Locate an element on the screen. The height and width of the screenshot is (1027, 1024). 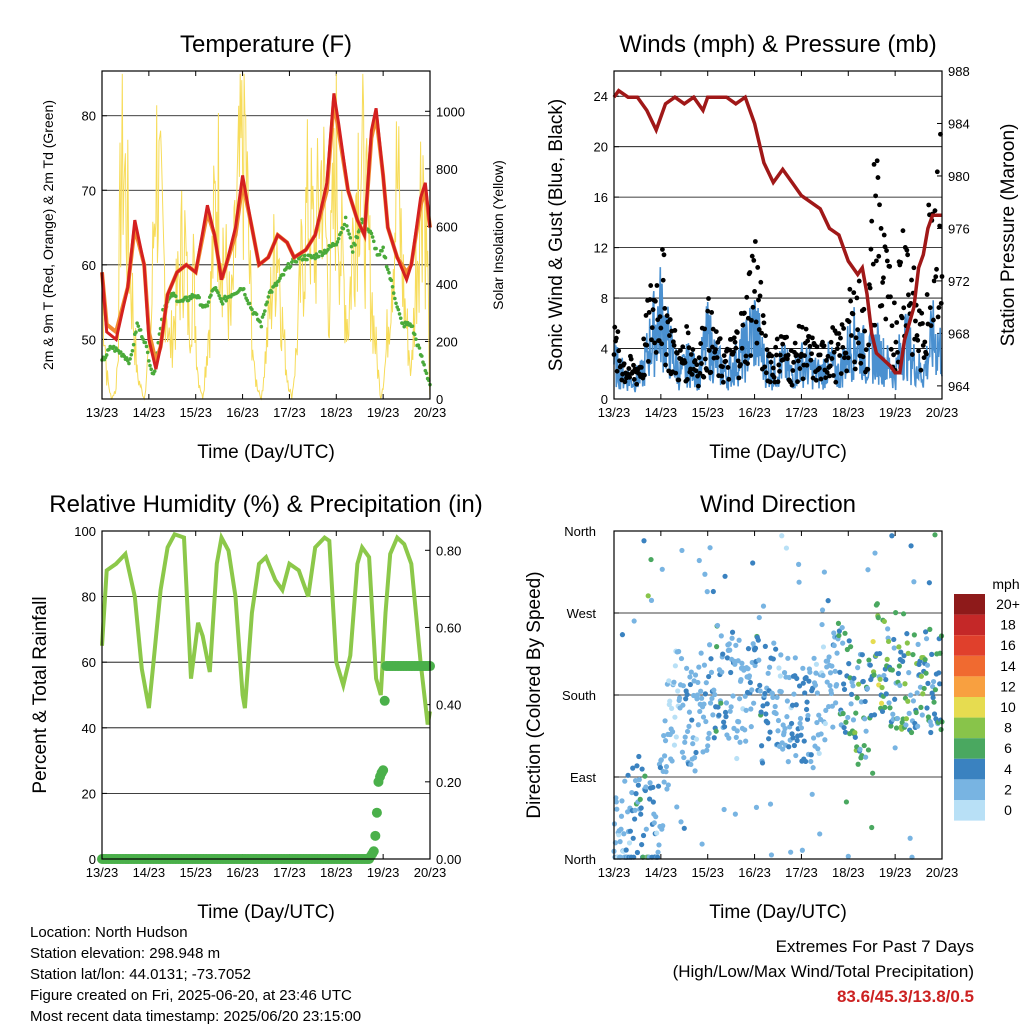
y-axis-label: Direction (Colored By Speed) is located at coordinates (534, 694).